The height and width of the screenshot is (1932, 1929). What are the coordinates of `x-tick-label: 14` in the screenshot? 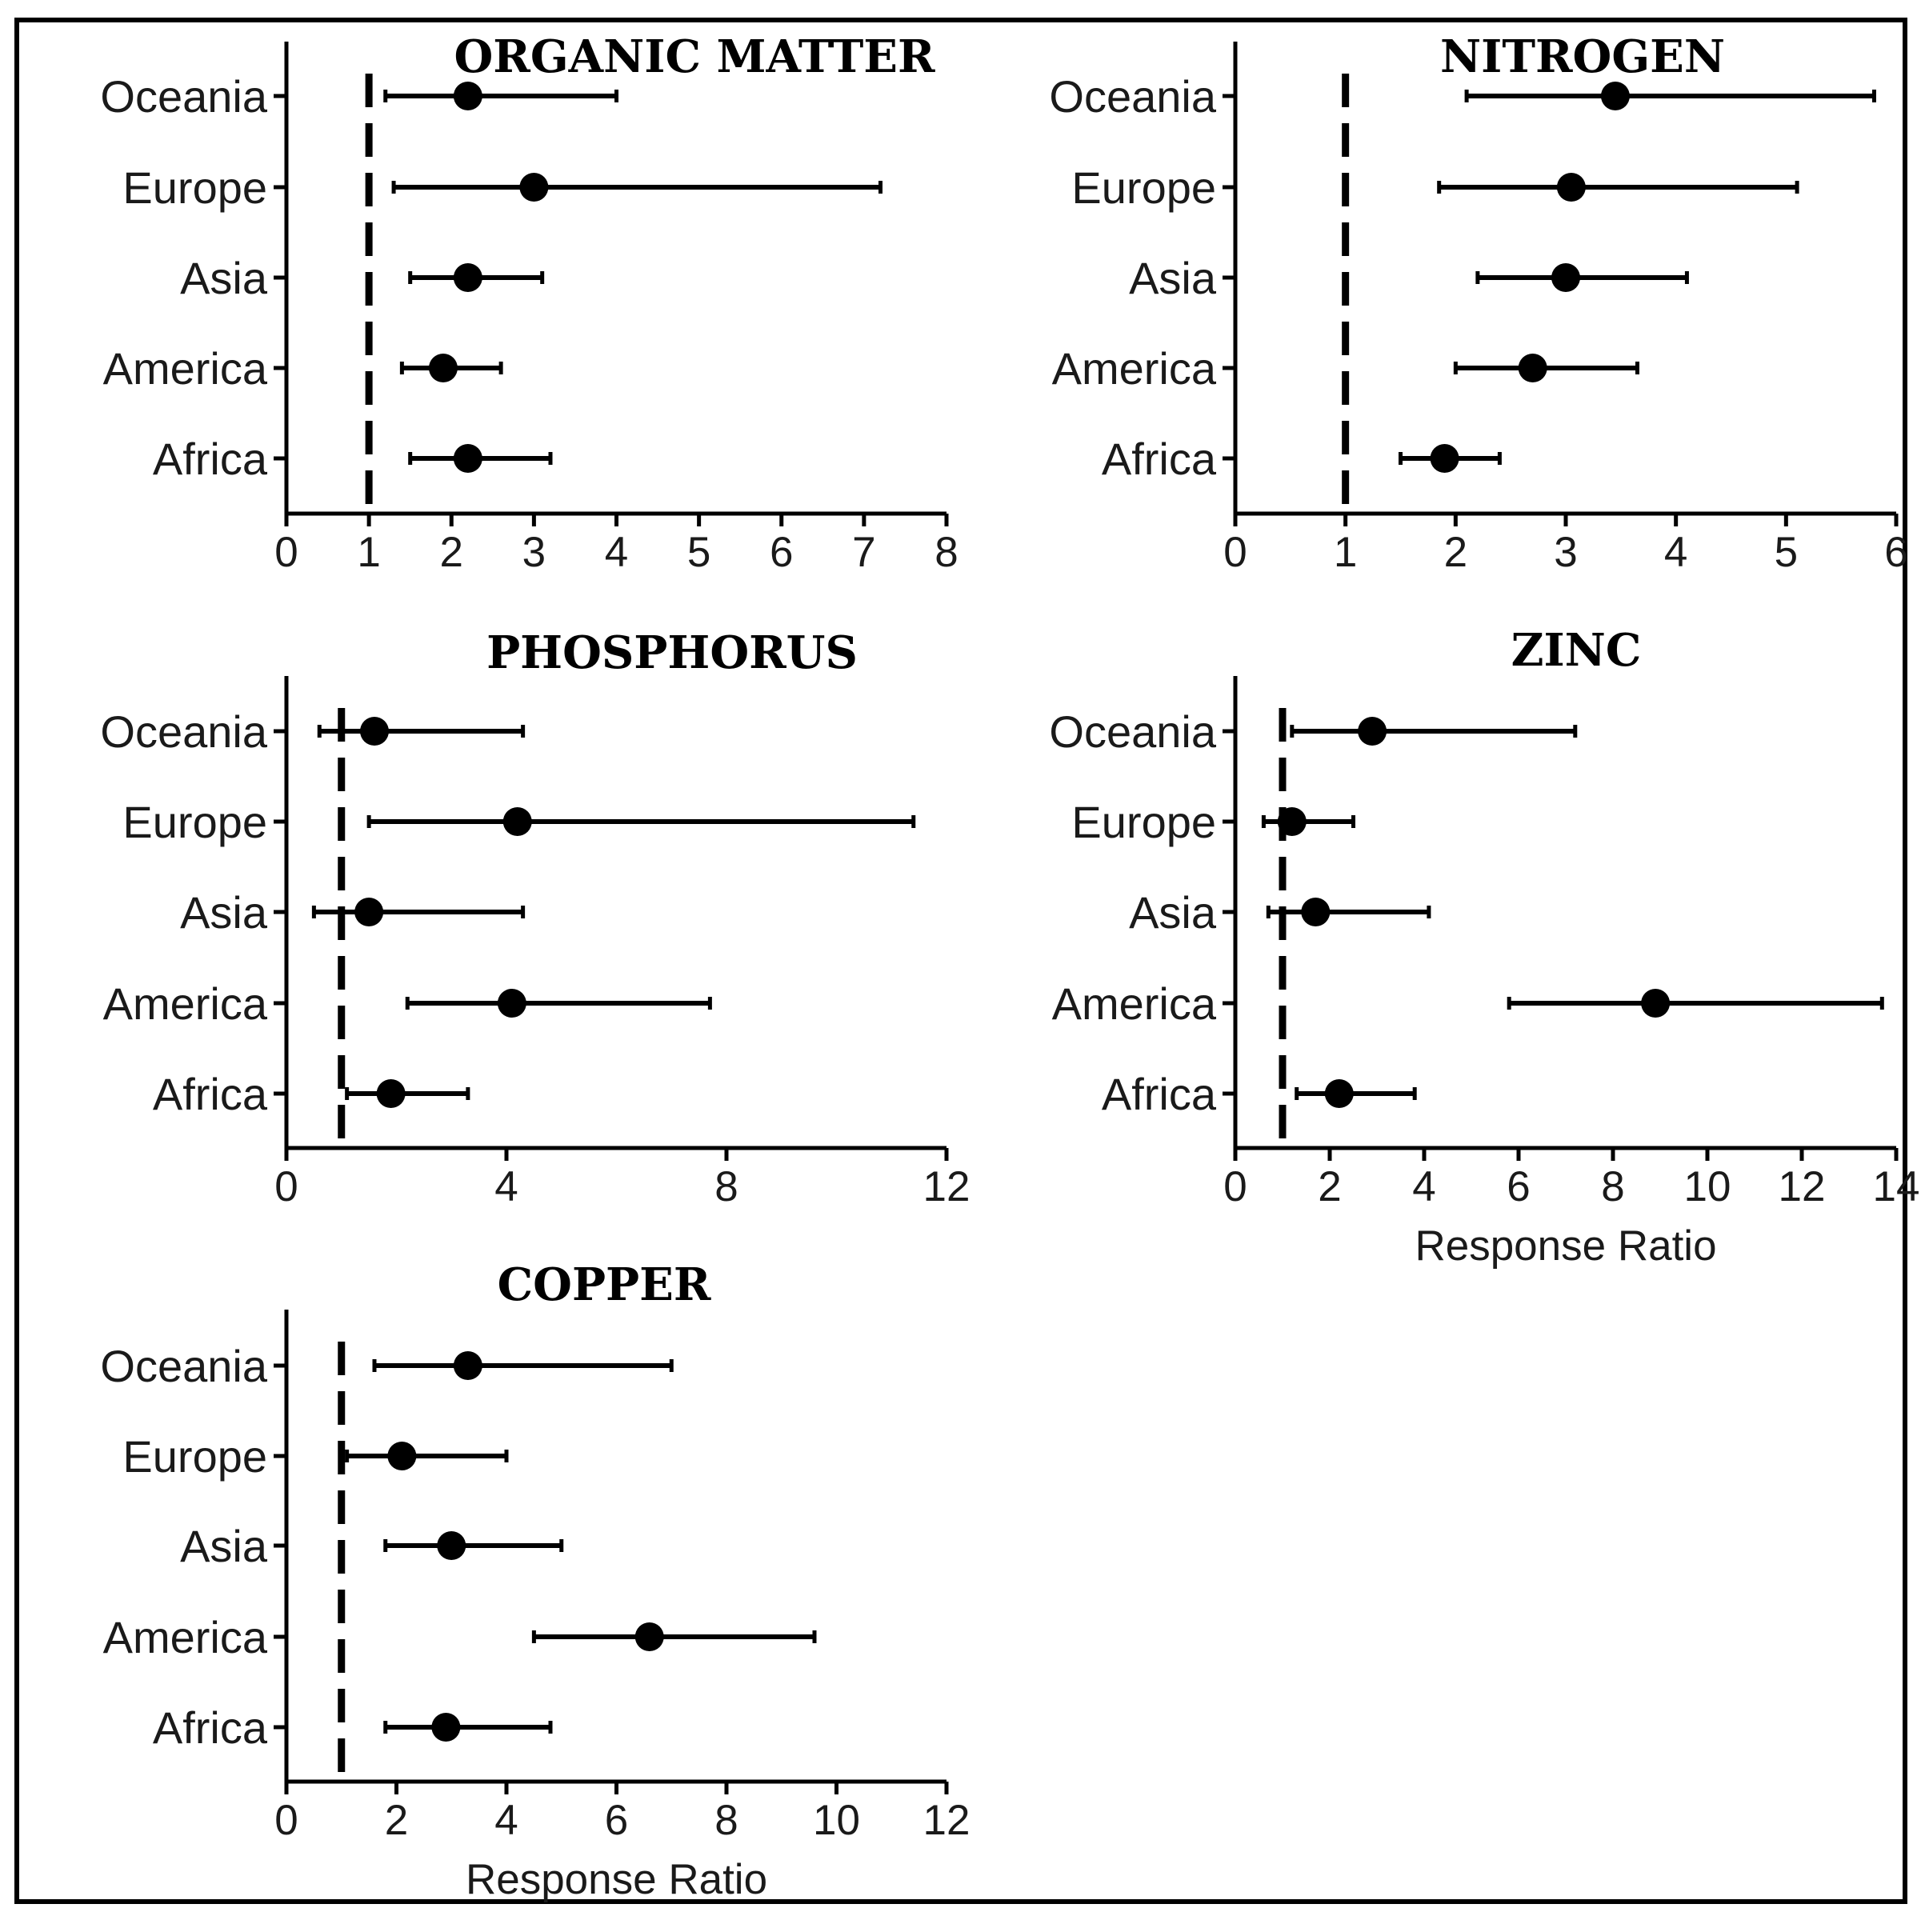 It's located at (1896, 1186).